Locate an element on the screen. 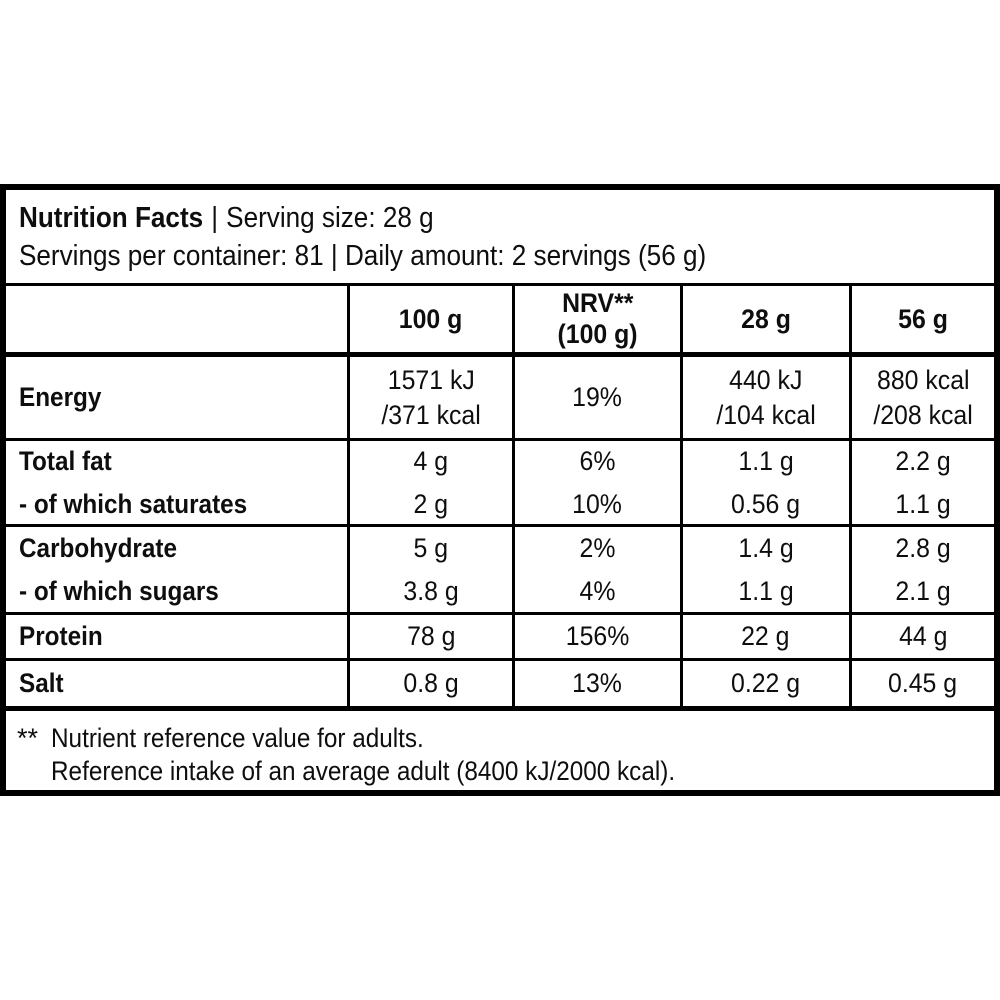  footnote-marker: ** is located at coordinates (28, 738).